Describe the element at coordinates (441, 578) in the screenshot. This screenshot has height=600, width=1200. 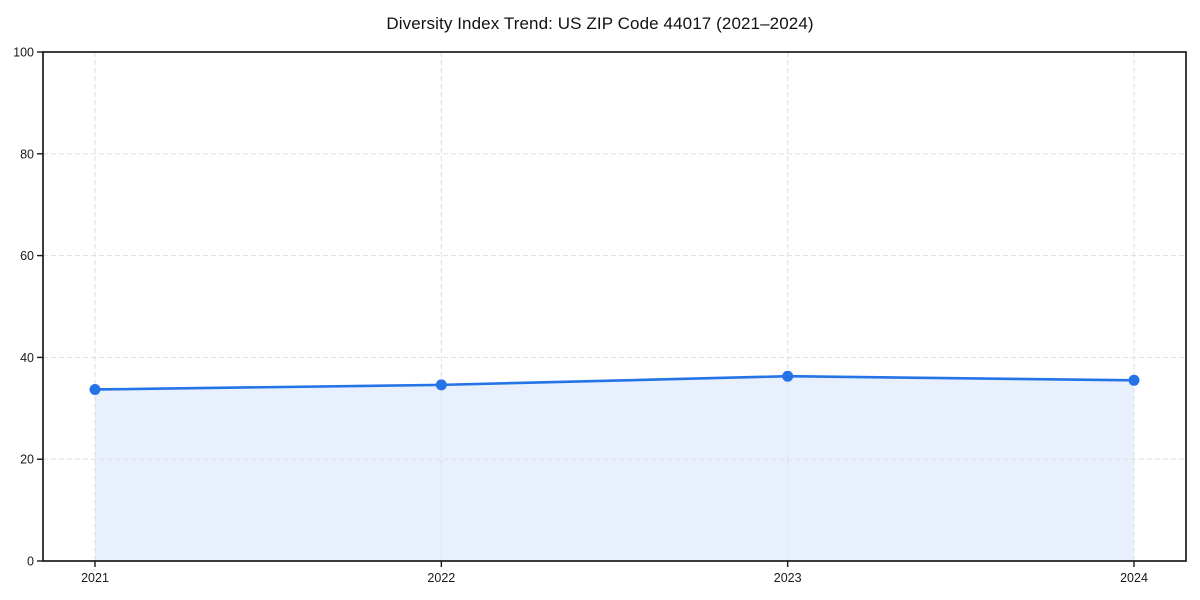
I see `x-tick-label: 2022` at that location.